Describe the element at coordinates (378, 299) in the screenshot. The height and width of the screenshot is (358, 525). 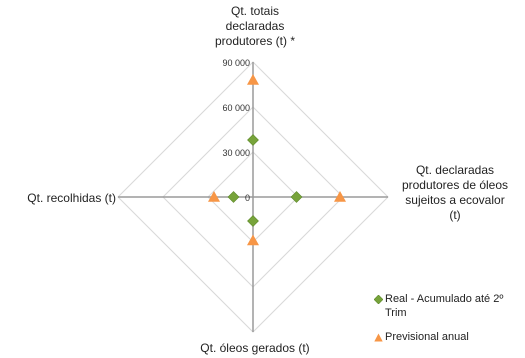
I see `diamond-marker-icon` at that location.